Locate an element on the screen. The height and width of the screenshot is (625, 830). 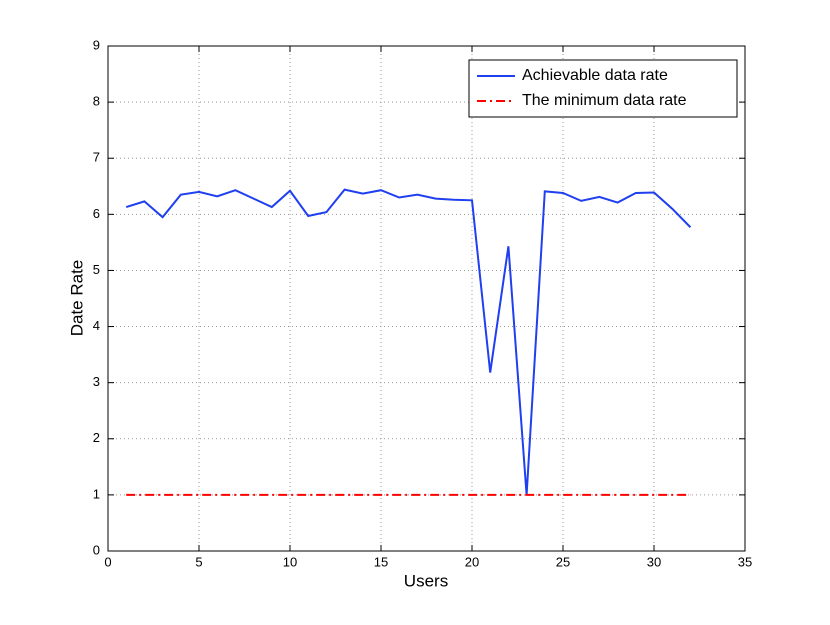
y-tick-label: 7 is located at coordinates (96, 157).